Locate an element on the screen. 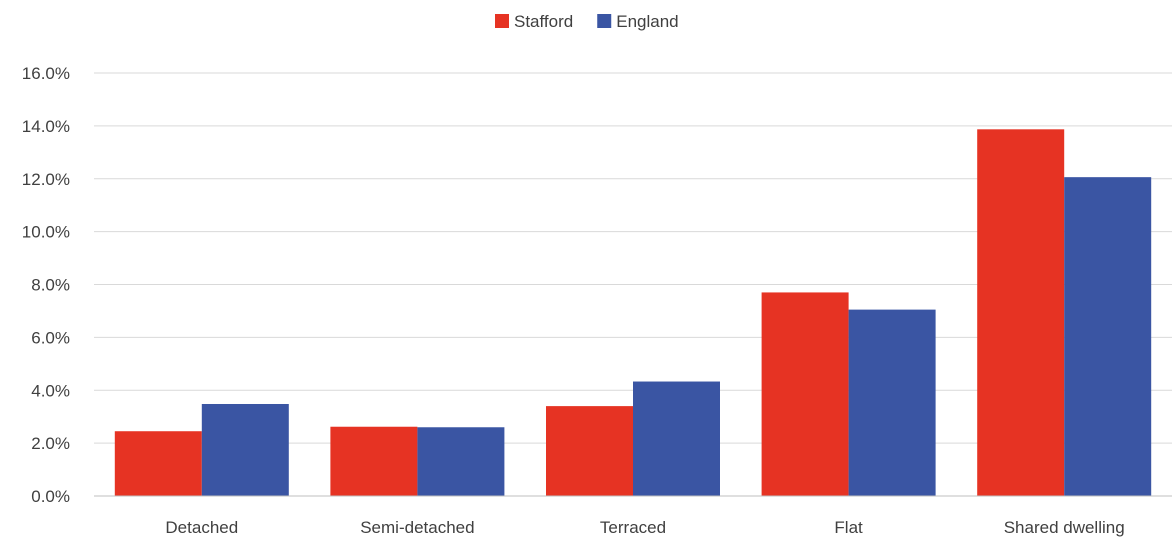 The width and height of the screenshot is (1172, 545). y-tick-label: 10.0% is located at coordinates (46, 232).